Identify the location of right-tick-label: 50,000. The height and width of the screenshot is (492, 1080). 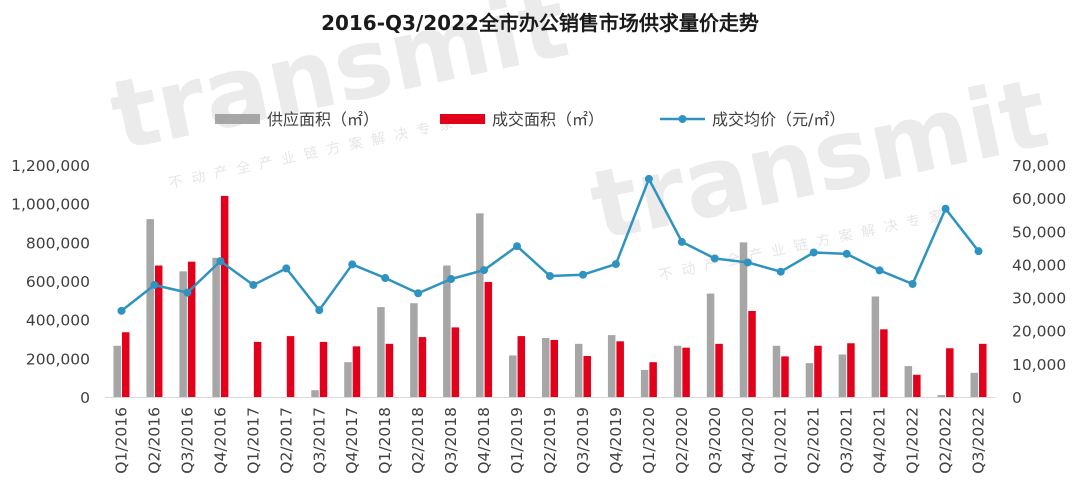
(1039, 232).